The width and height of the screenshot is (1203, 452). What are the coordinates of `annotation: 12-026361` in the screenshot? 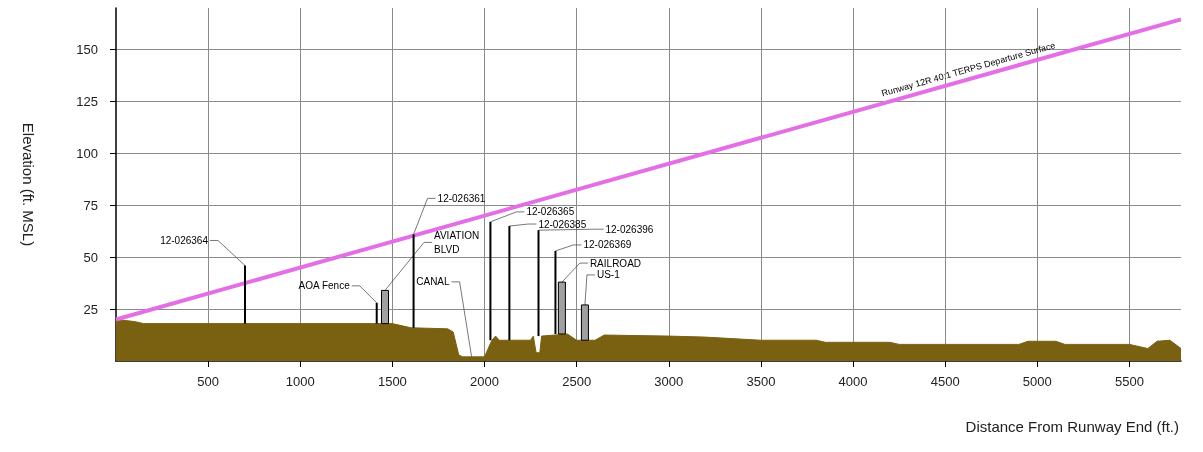 It's located at (461, 198).